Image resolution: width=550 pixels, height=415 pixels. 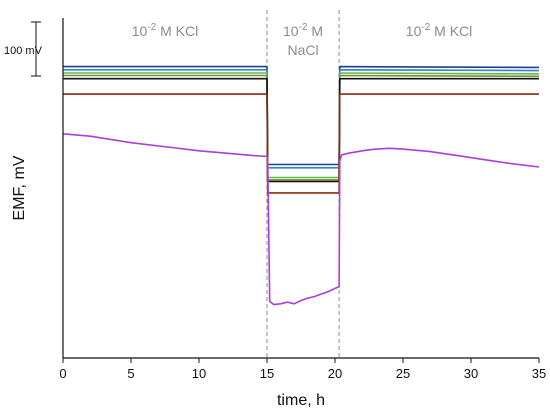 What do you see at coordinates (199, 373) in the screenshot?
I see `x-tick-label: 10` at bounding box center [199, 373].